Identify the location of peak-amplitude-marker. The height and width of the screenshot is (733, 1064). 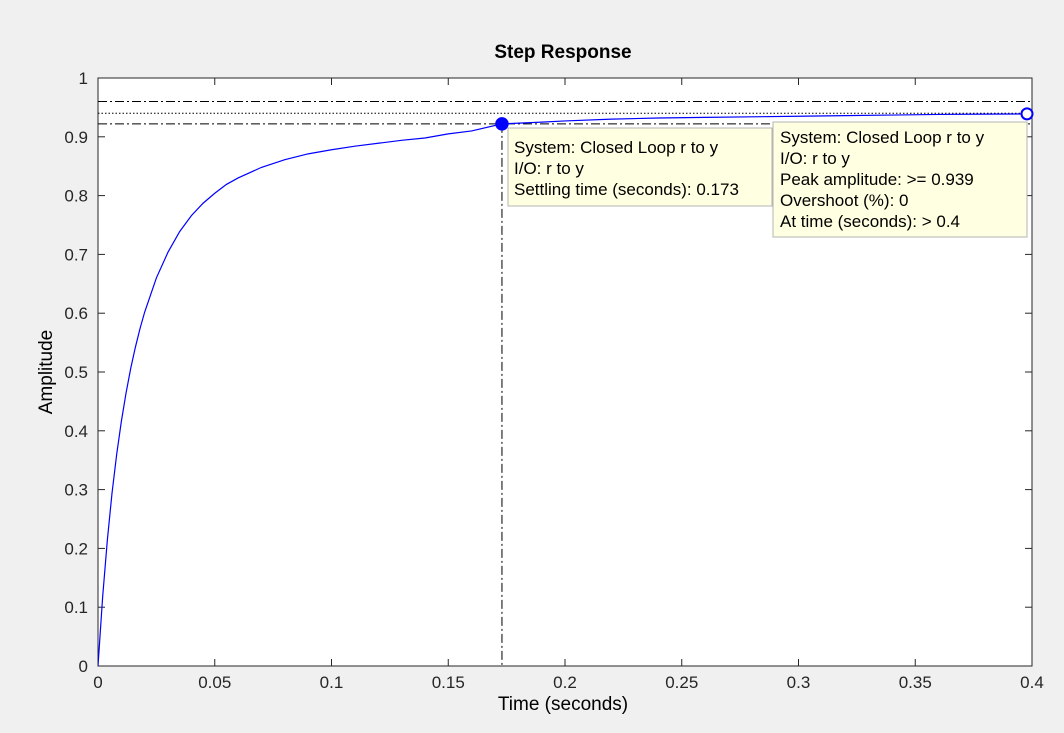
(1027, 114).